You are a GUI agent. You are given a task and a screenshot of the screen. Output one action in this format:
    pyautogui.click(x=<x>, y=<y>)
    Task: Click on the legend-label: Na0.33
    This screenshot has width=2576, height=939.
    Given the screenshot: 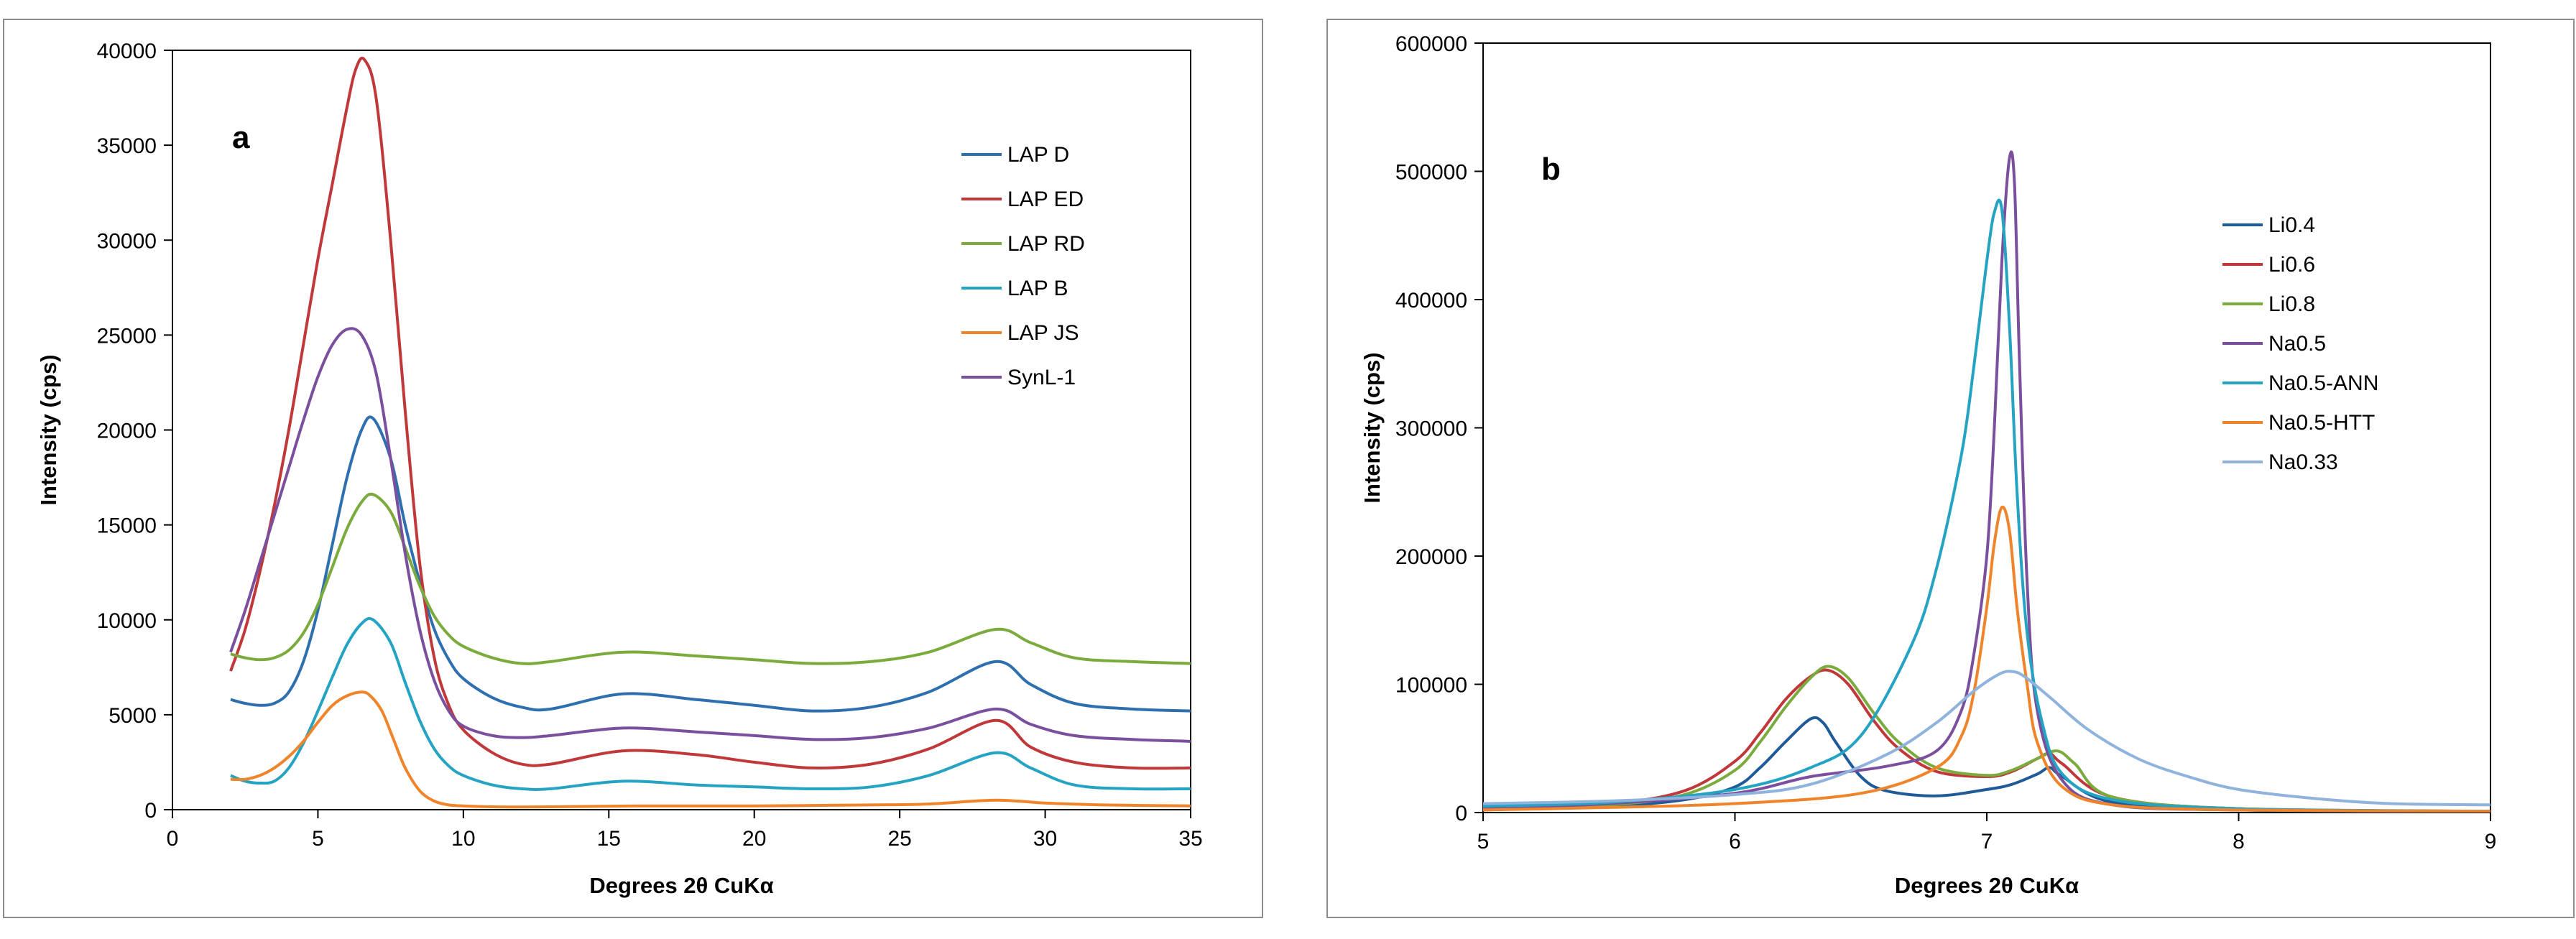 What is the action you would take?
    pyautogui.click(x=2303, y=462)
    